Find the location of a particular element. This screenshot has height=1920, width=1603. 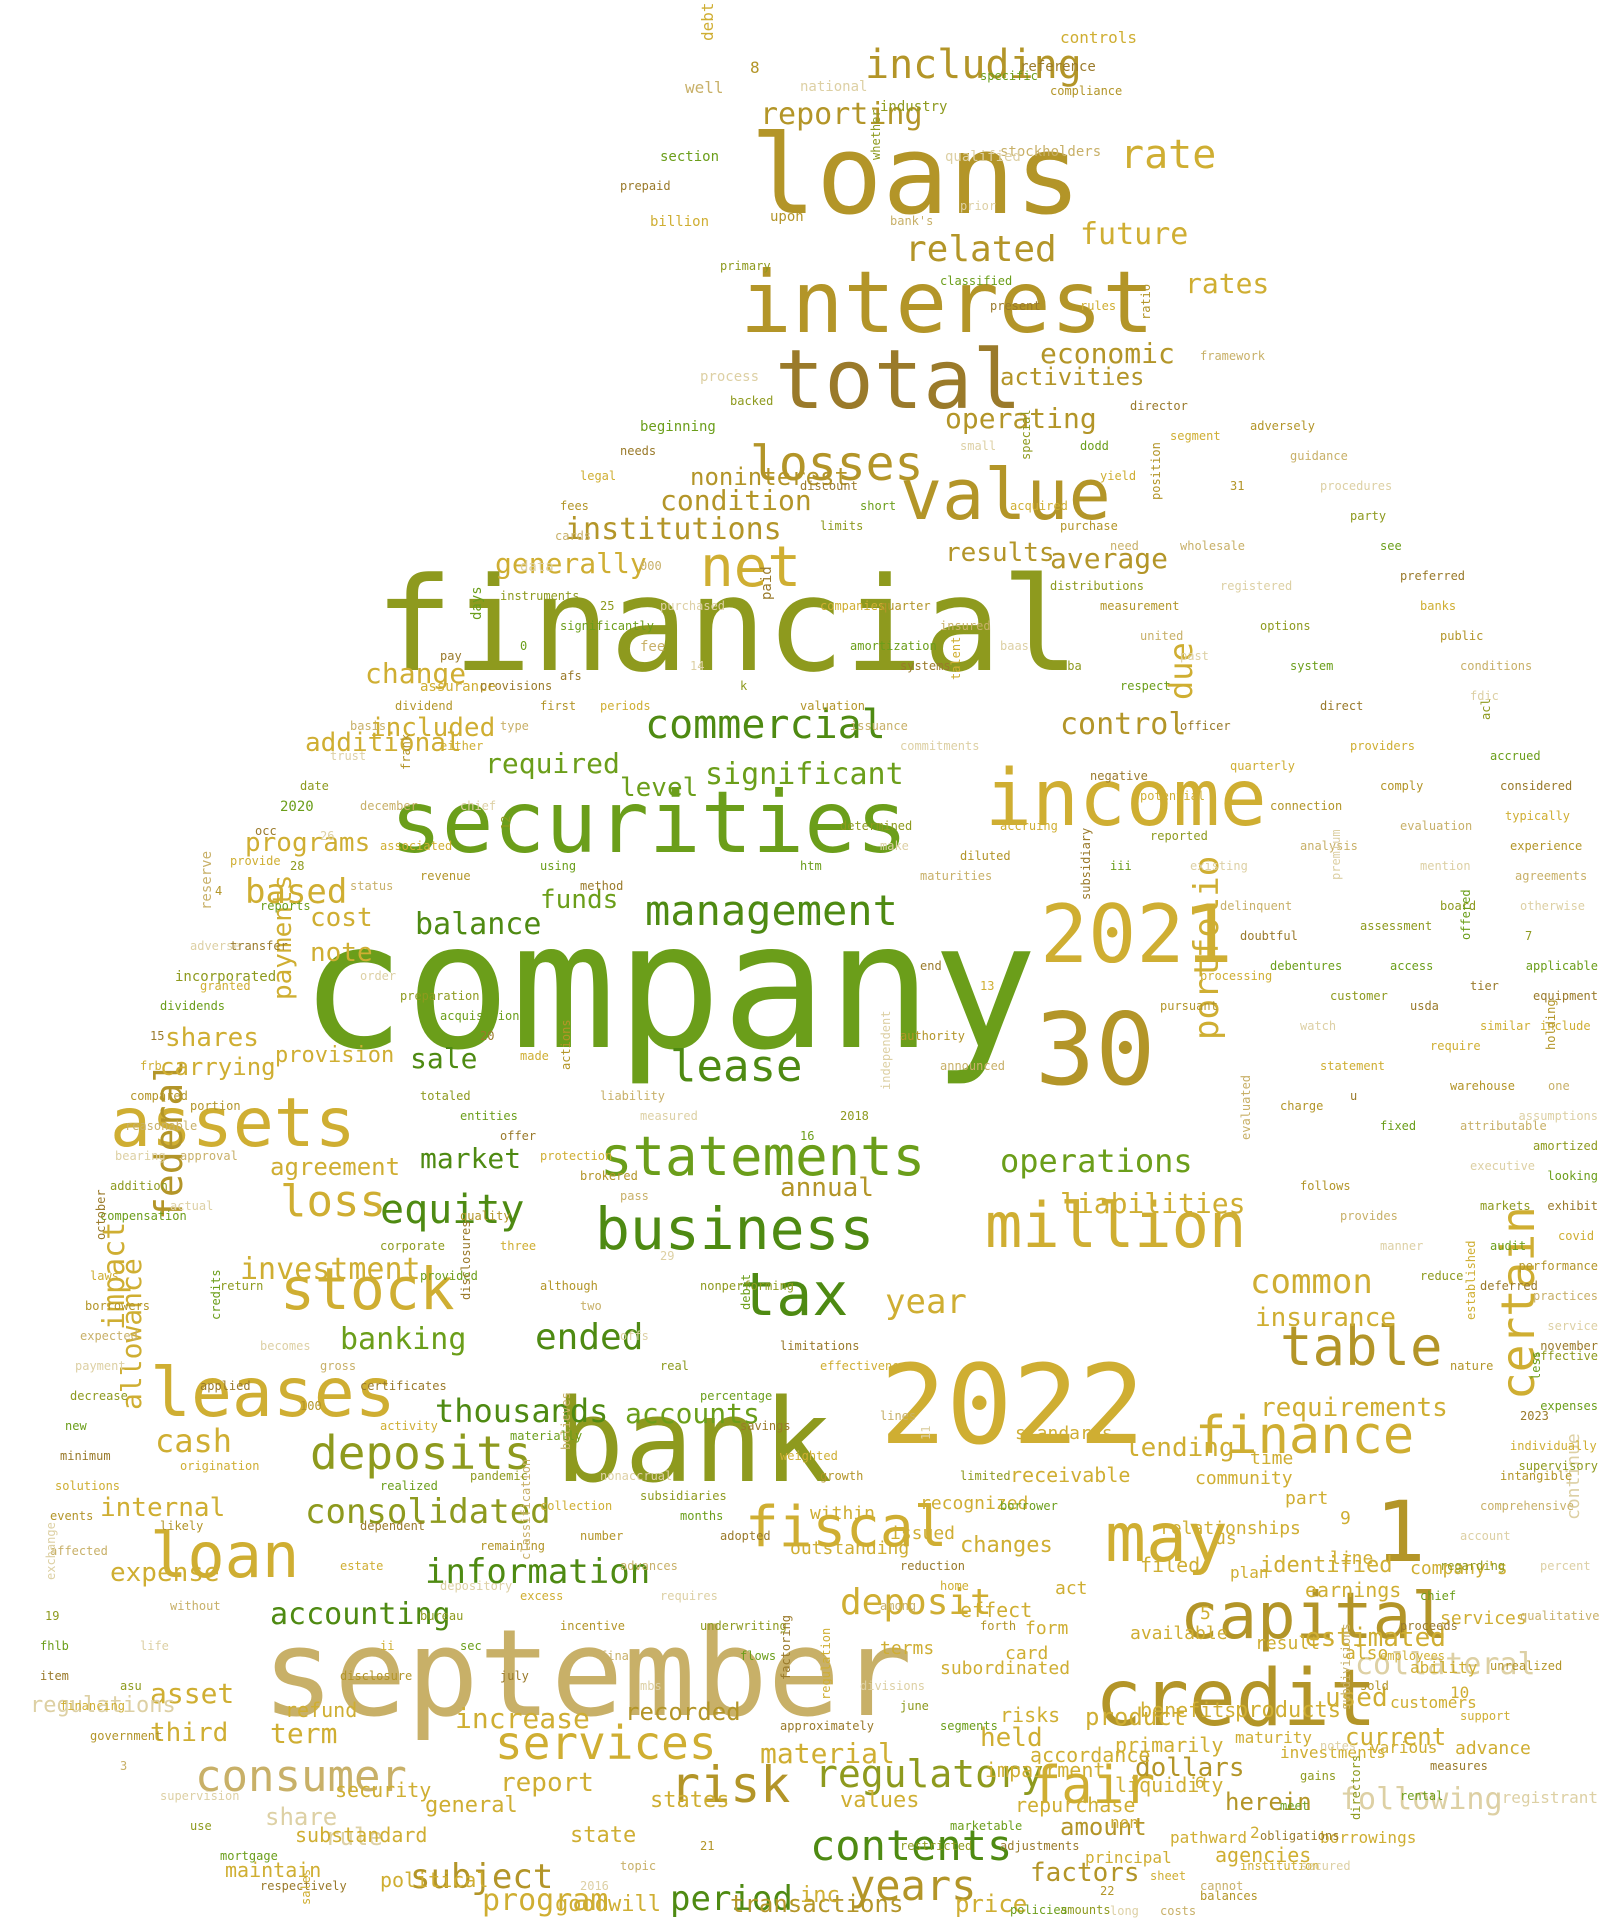

word-systems: systems is located at coordinates (925, 666).